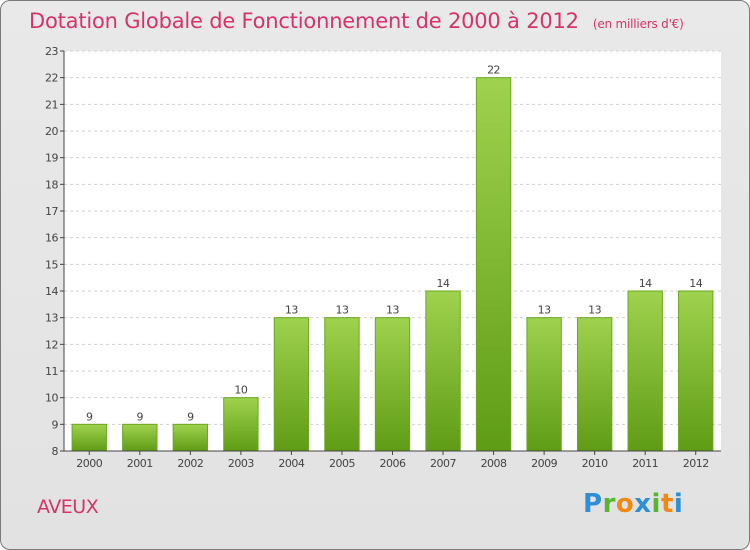  What do you see at coordinates (51, 238) in the screenshot?
I see `y-tick-label: 16` at bounding box center [51, 238].